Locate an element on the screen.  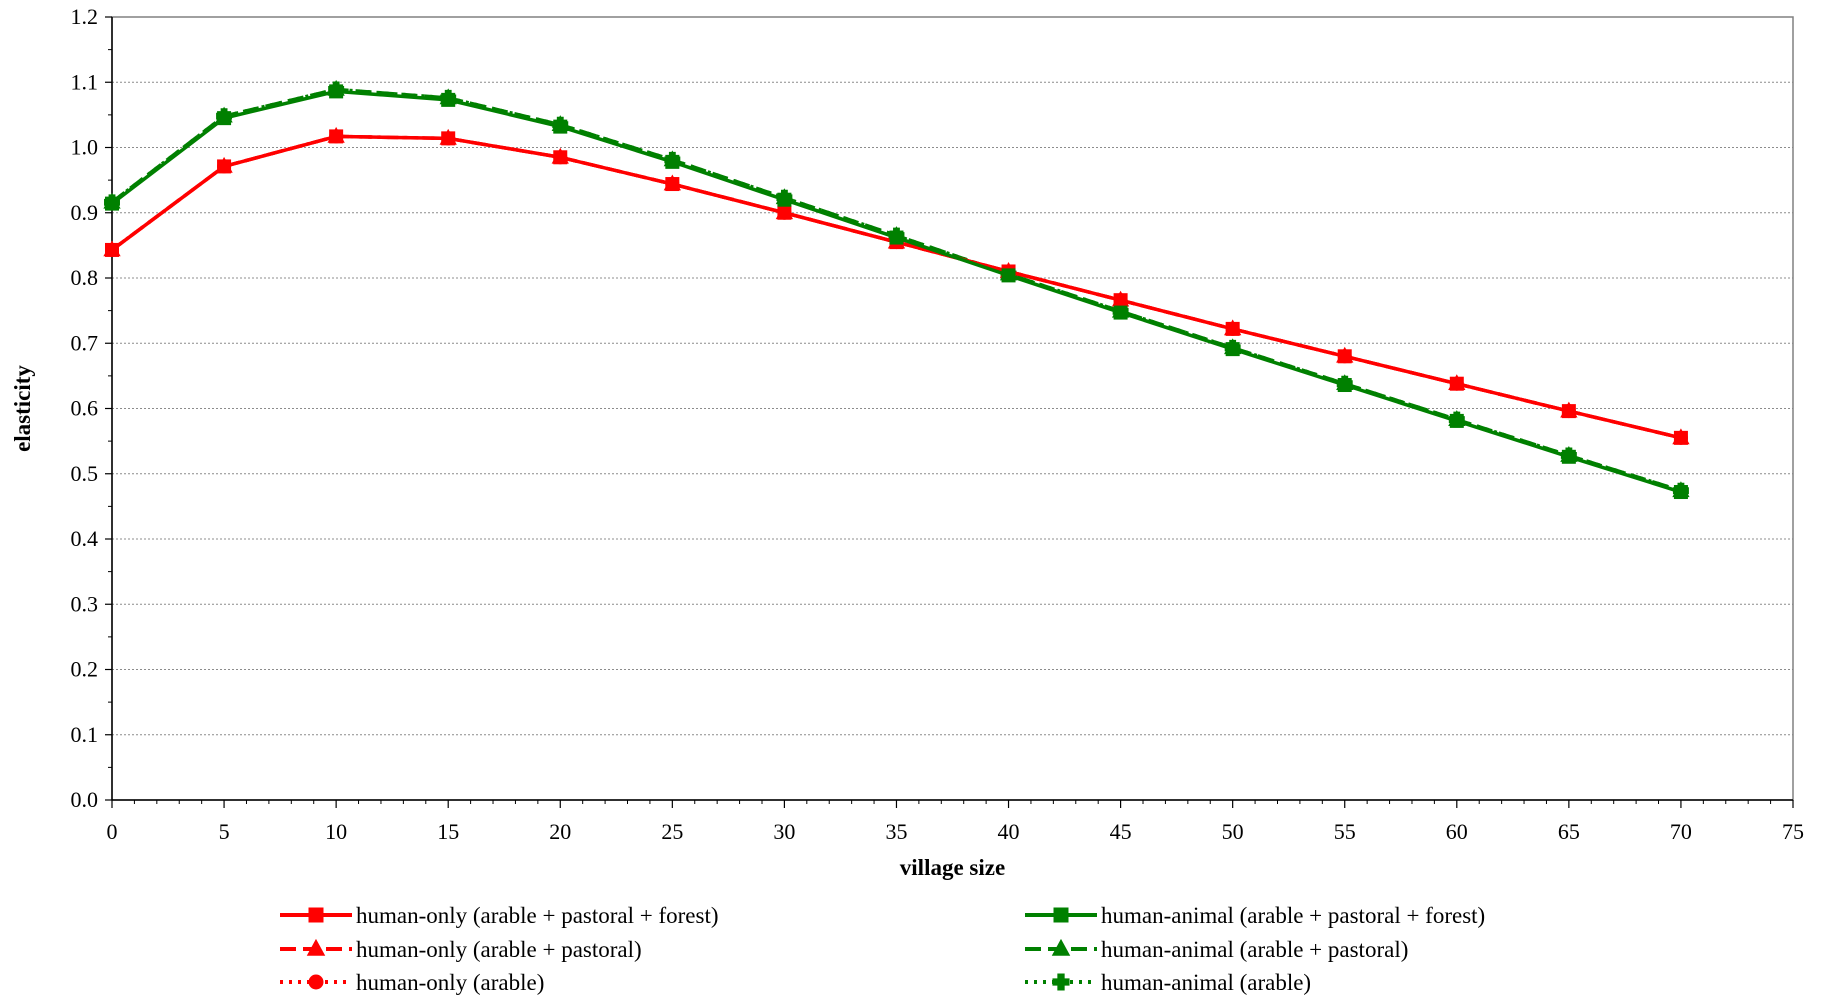
legend-item-0: human-only (arable + pastoral + forest) is located at coordinates (499, 915).